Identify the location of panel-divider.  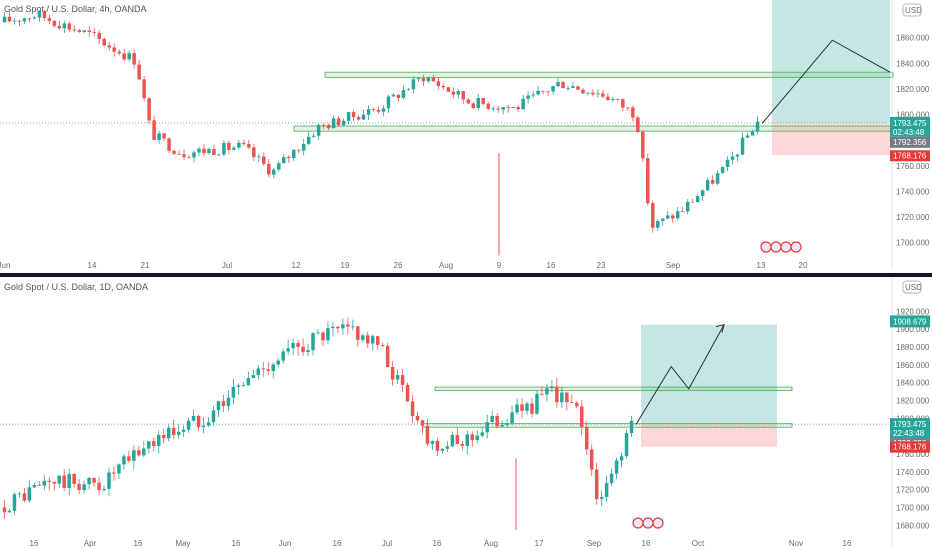
(466, 275).